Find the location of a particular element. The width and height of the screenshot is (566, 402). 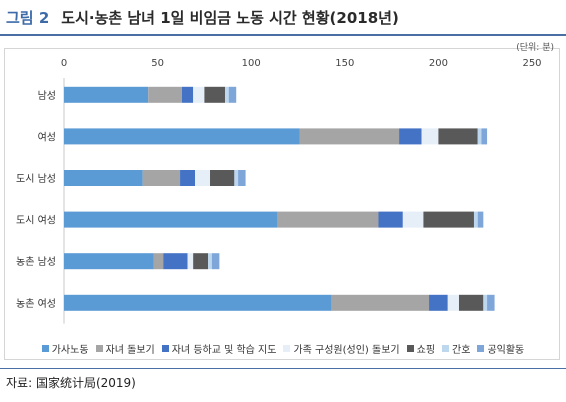

category-label: 농촌 여성 is located at coordinates (36, 304).